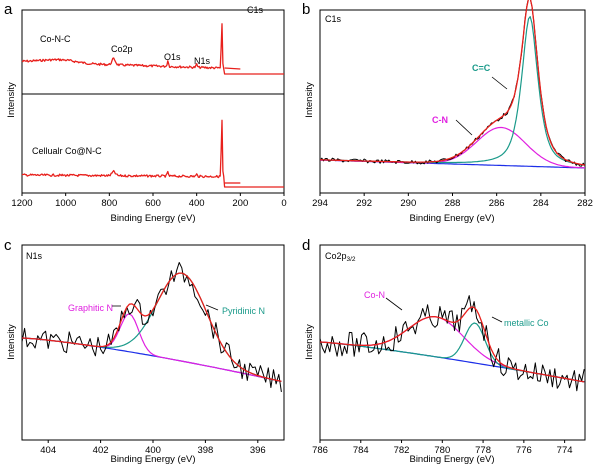 The width and height of the screenshot is (600, 468). Describe the element at coordinates (453, 203) in the screenshot. I see `panel-b-xtick-label-3: 288` at that location.